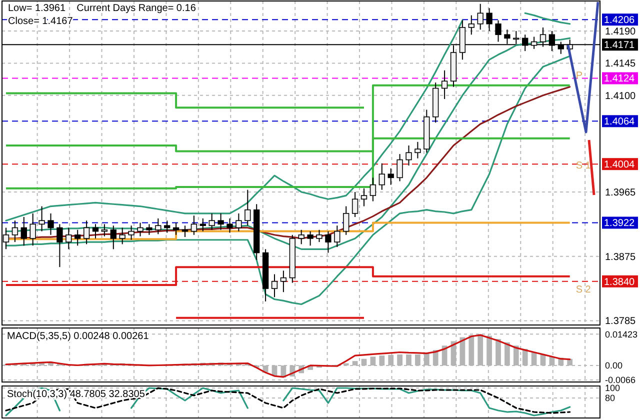 The width and height of the screenshot is (640, 420). I want to click on text: S 2, so click(584, 290).